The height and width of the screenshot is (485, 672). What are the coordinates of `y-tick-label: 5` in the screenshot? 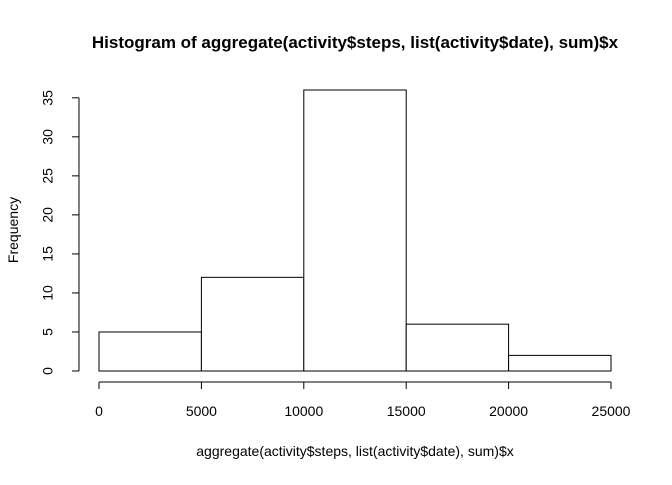 It's located at (48, 332).